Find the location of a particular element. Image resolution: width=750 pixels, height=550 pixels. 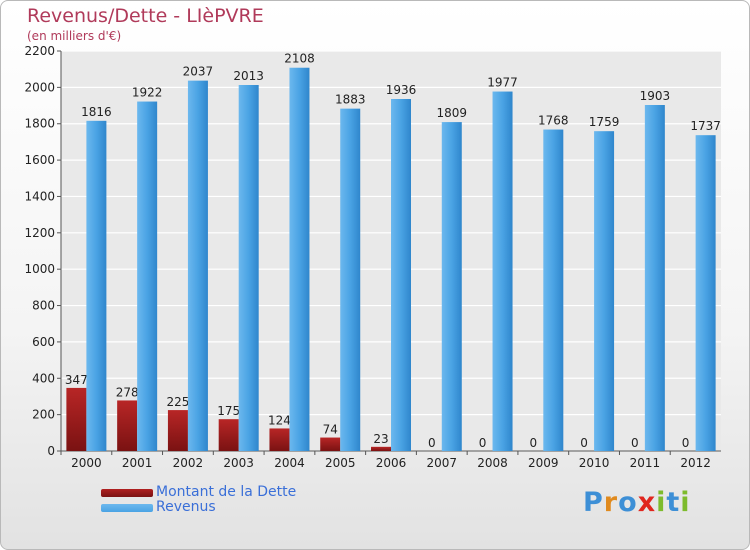

x-tick-label: 2007 is located at coordinates (441, 463).